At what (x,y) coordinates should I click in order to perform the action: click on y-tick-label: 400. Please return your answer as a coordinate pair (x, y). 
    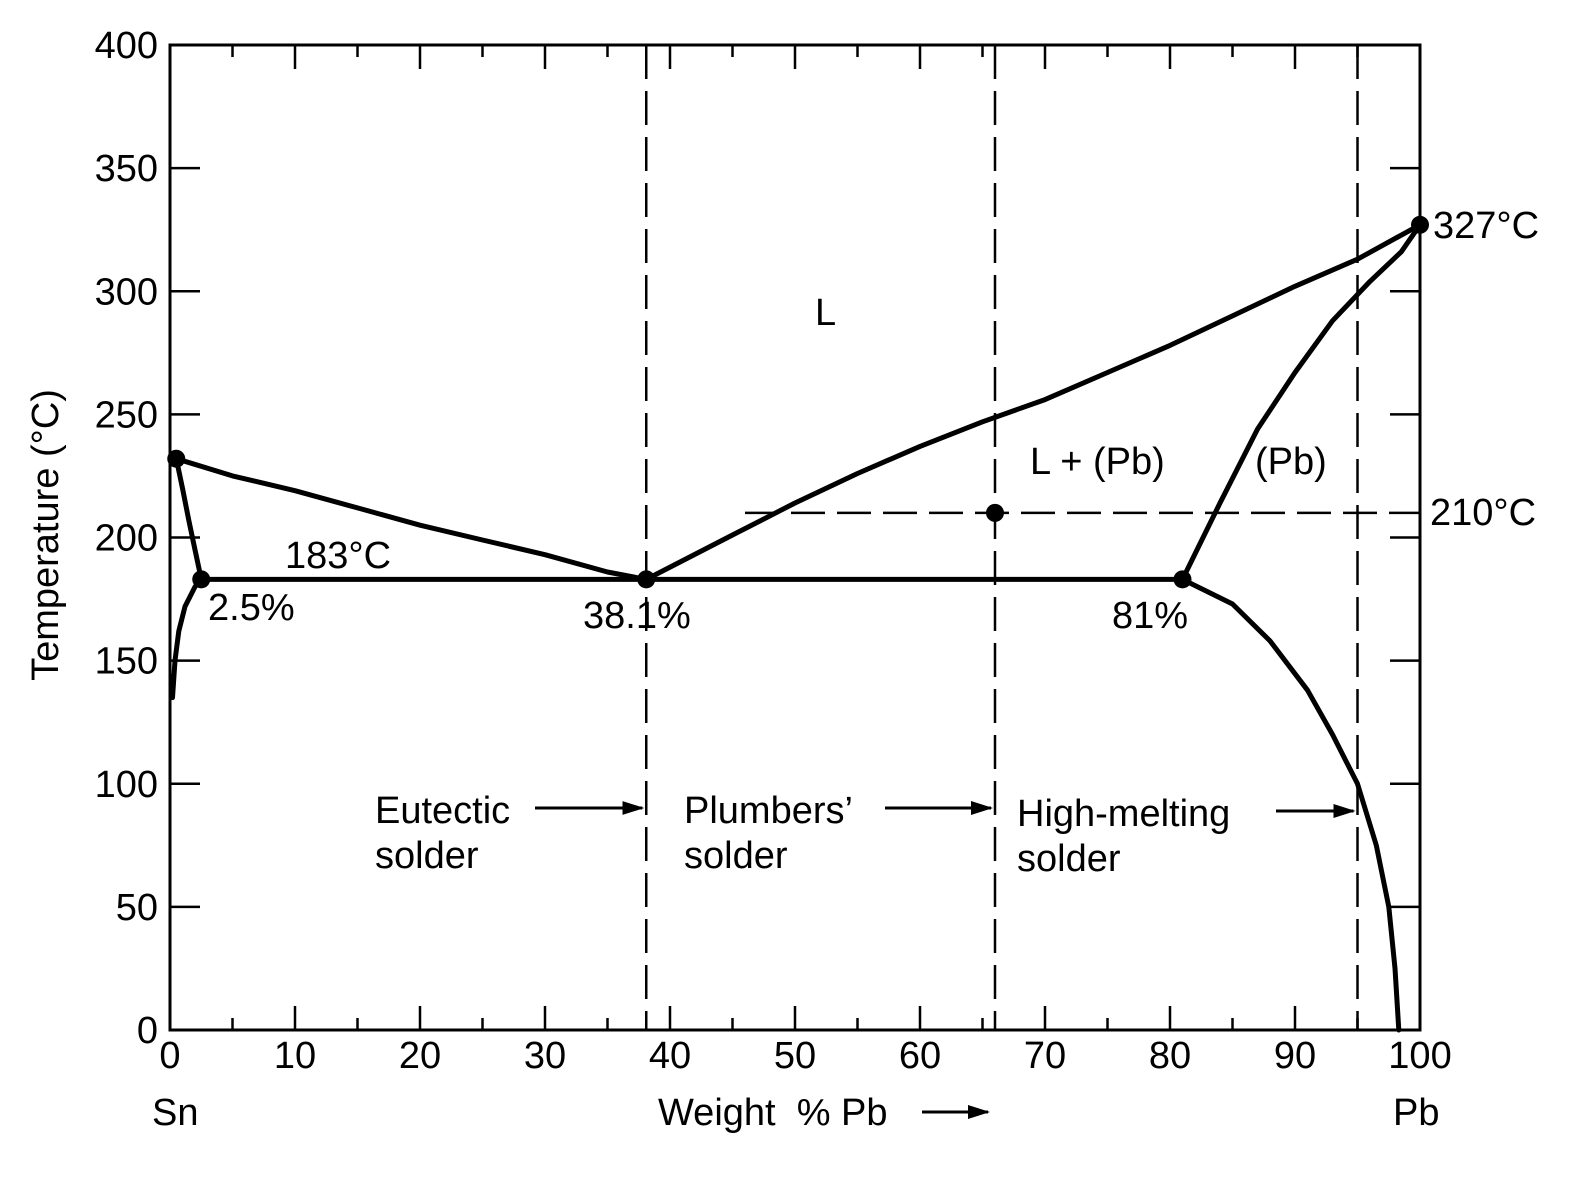
    Looking at the image, I should click on (126, 46).